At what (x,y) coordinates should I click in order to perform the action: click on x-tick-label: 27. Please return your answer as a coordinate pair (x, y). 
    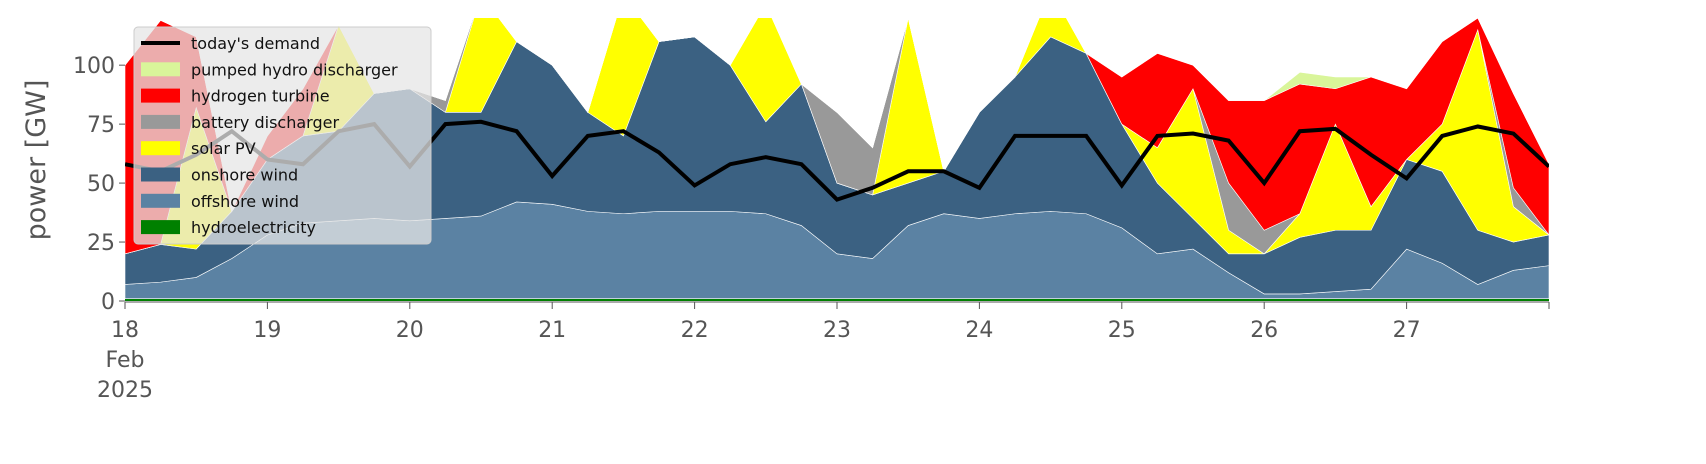
    Looking at the image, I should click on (1407, 330).